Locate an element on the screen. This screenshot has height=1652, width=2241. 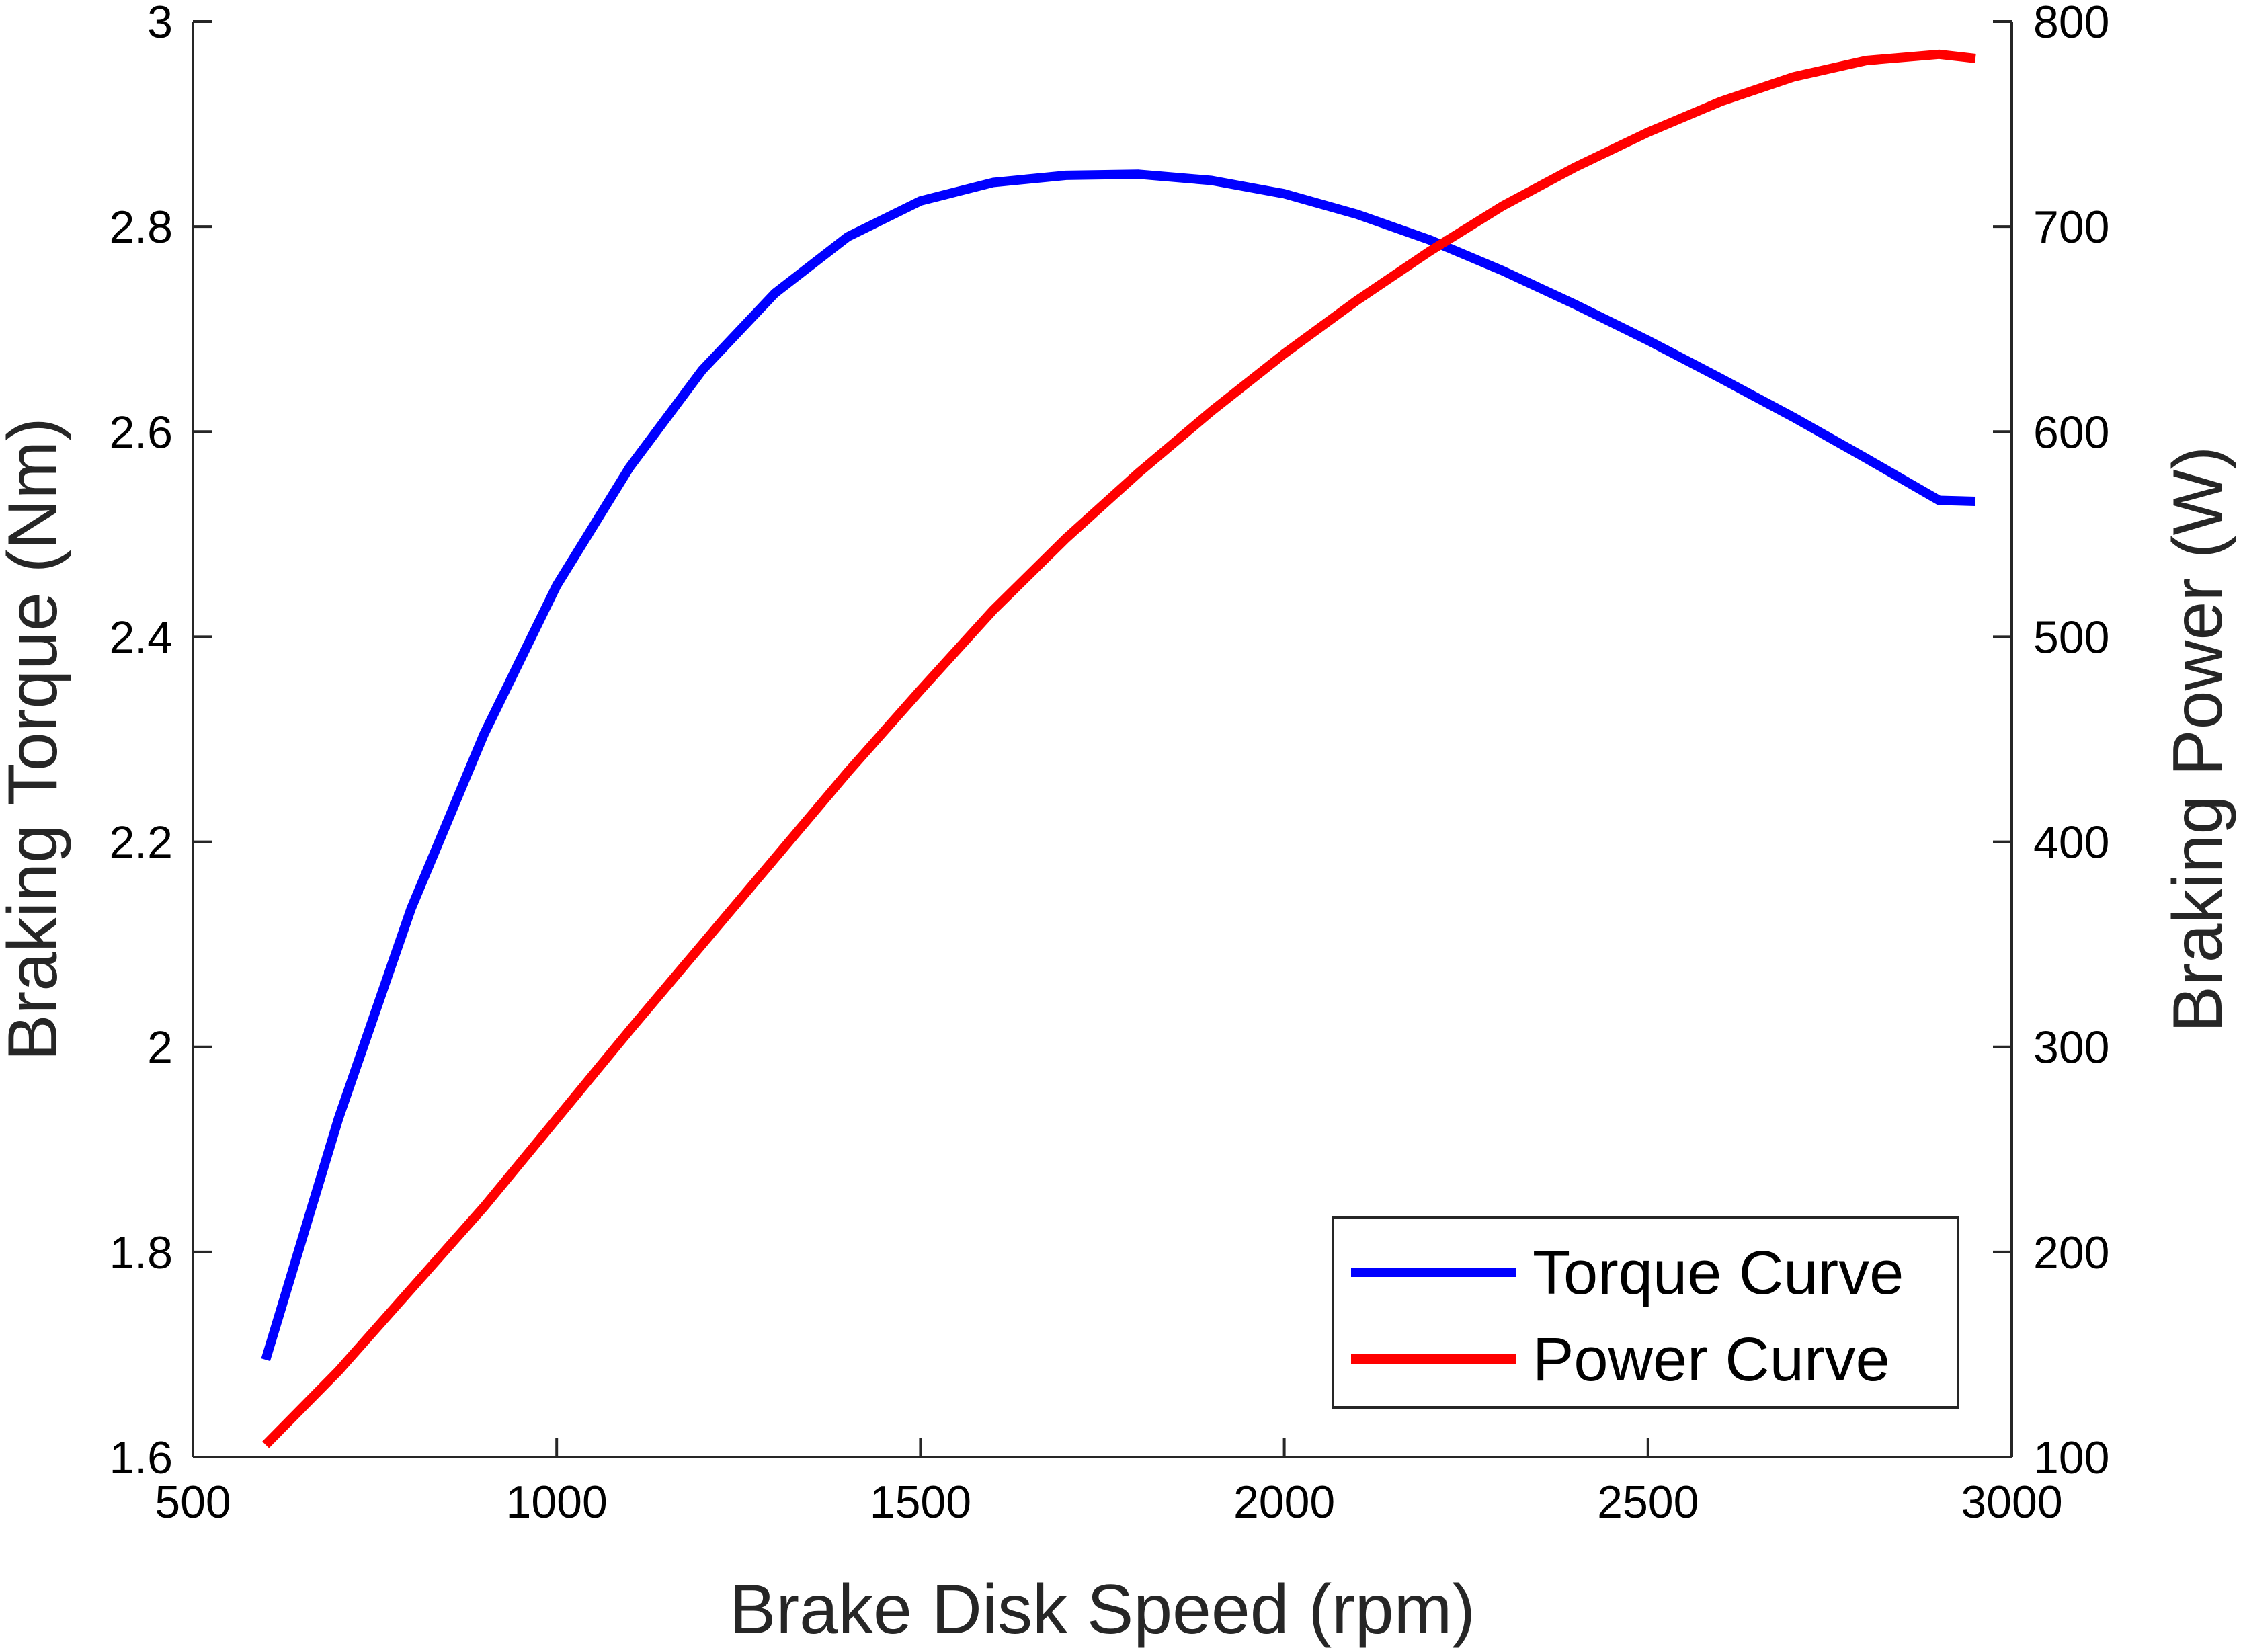
y-right-tick-label: 800 is located at coordinates (2071, 24).